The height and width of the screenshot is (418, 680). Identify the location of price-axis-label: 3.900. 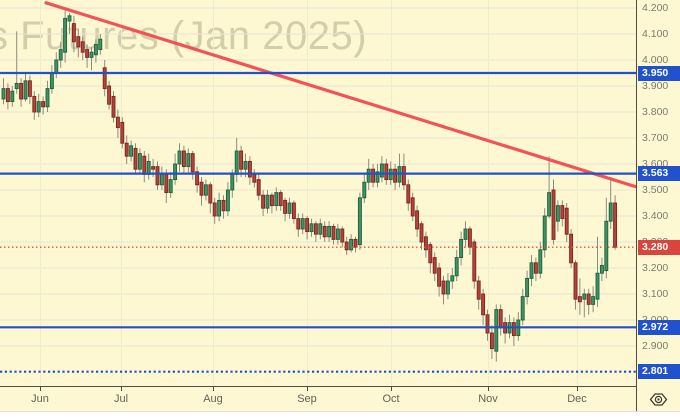
(655, 86).